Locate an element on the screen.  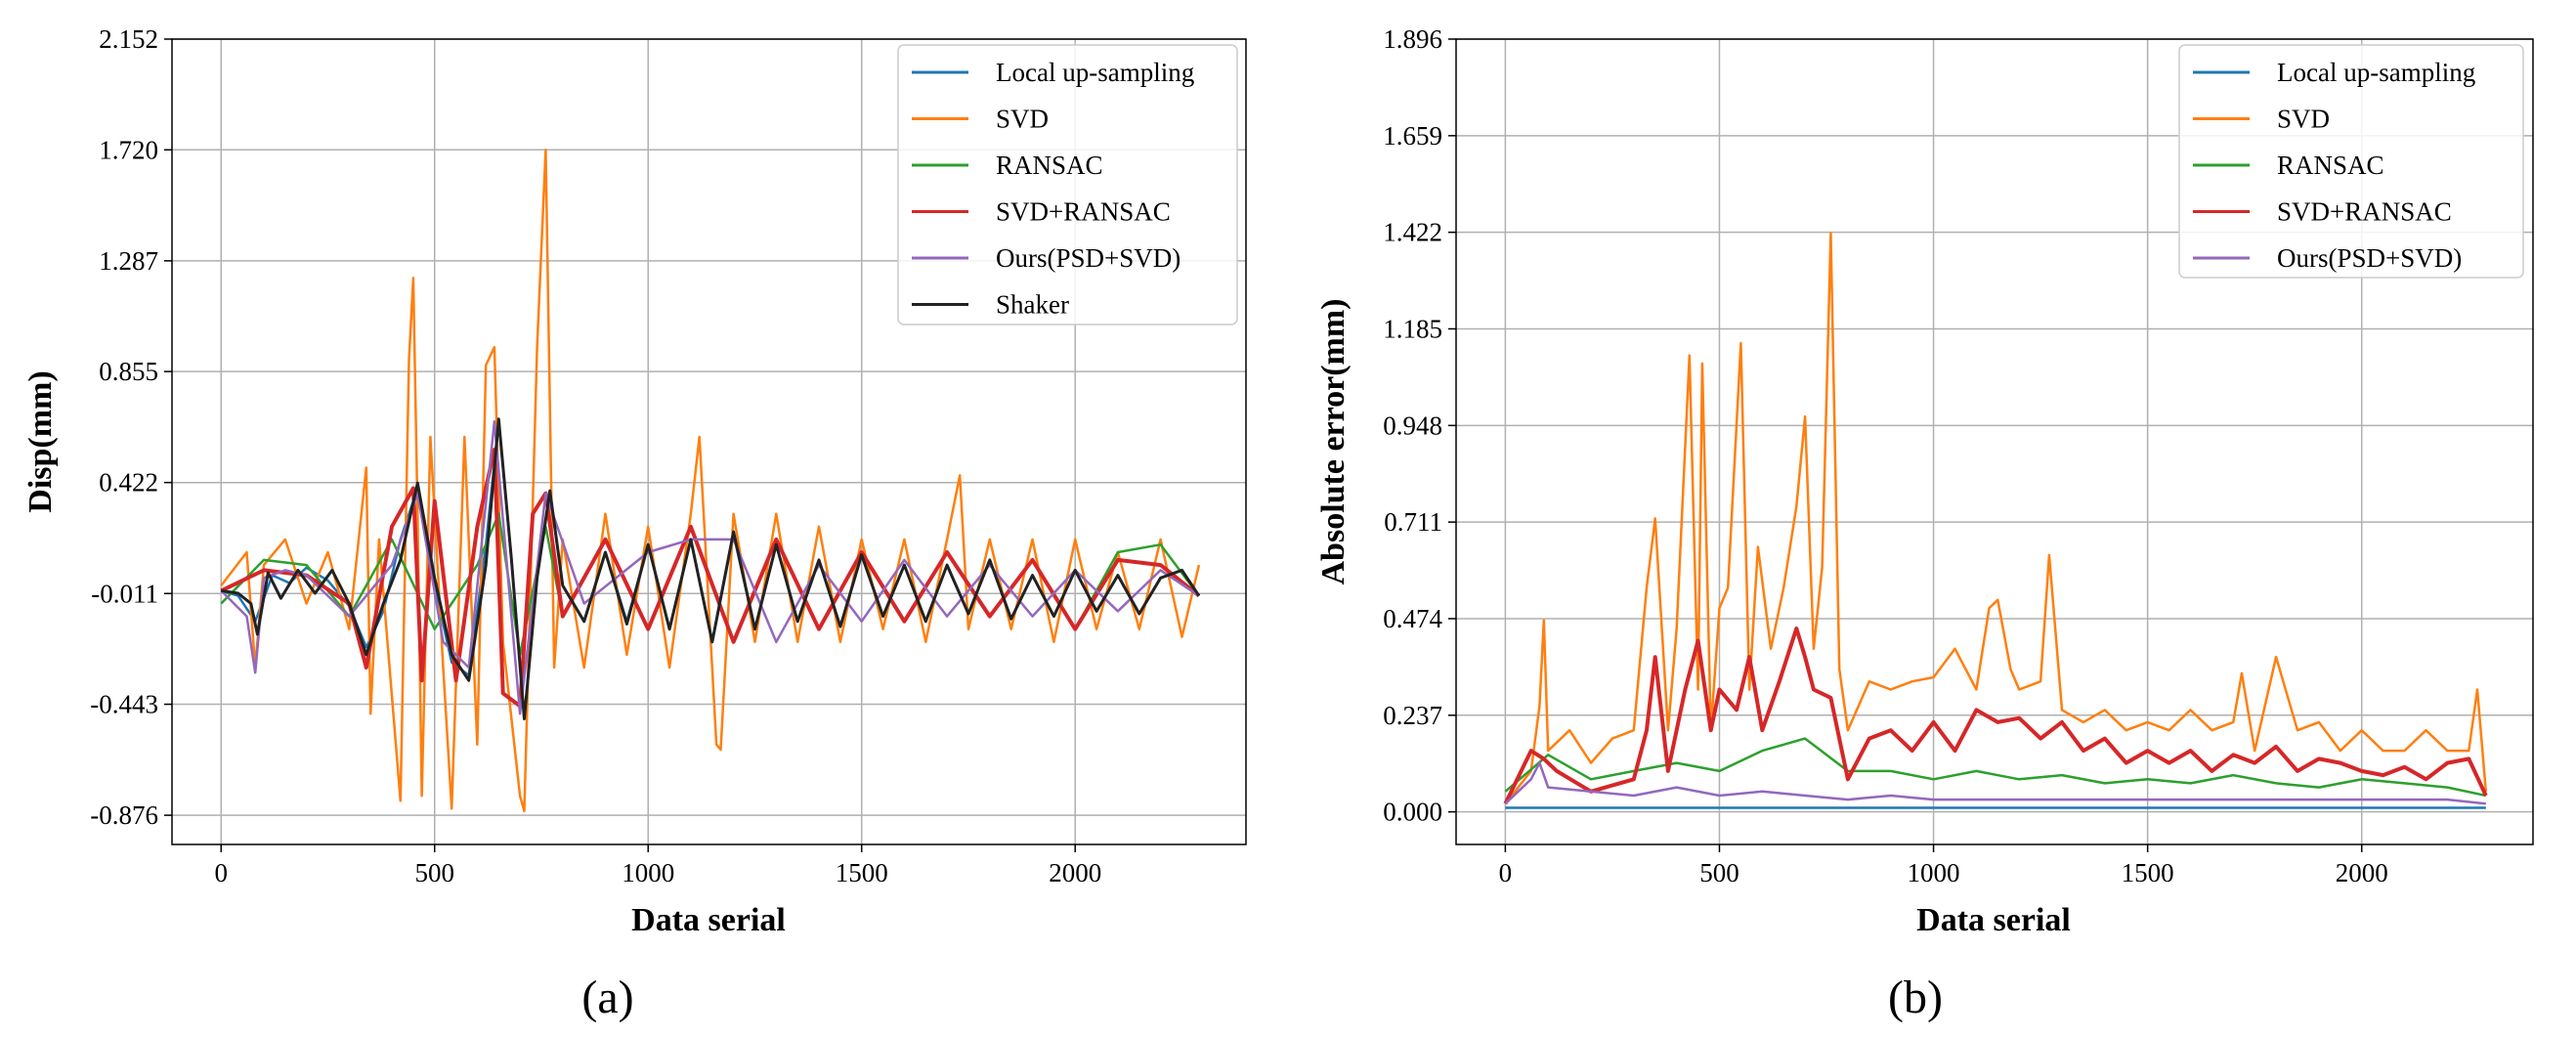
y-tick-label: -0.443 is located at coordinates (124, 705).